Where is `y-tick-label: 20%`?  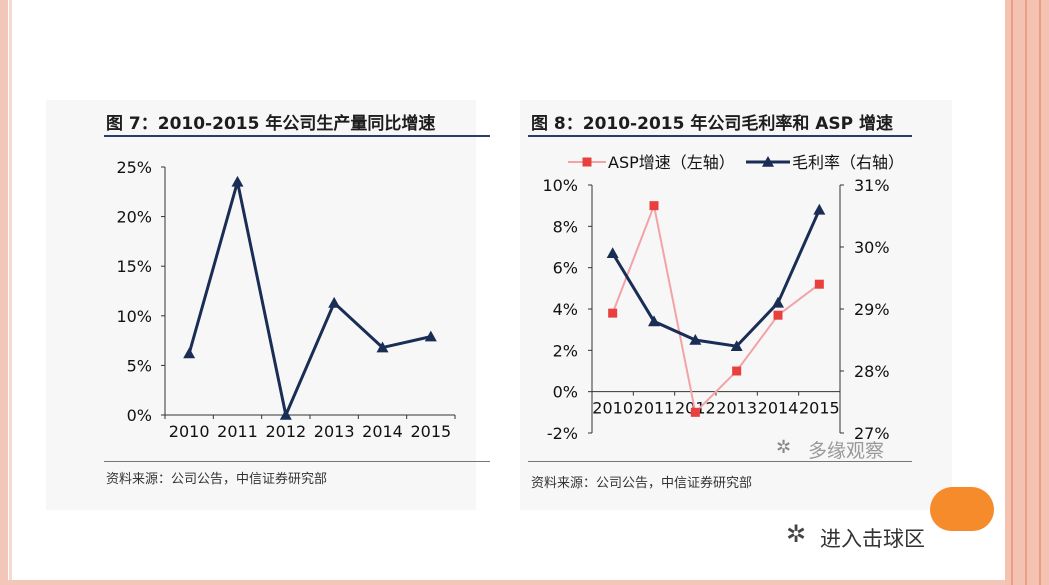 y-tick-label: 20% is located at coordinates (134, 217).